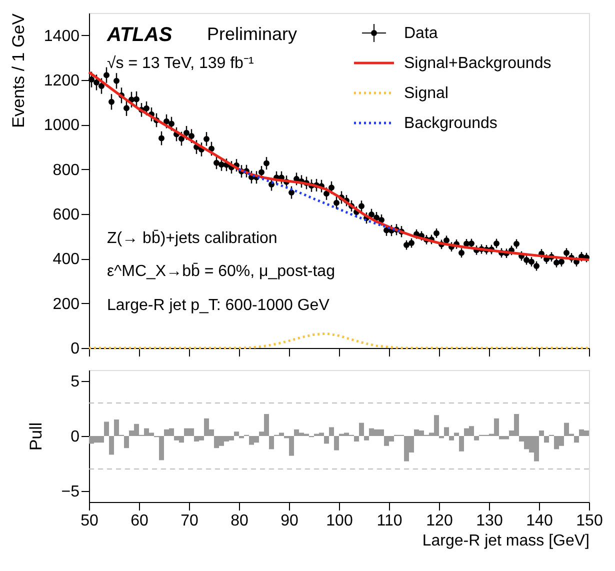 The height and width of the screenshot is (571, 615). What do you see at coordinates (139, 521) in the screenshot?
I see `x-tick-label: 60` at bounding box center [139, 521].